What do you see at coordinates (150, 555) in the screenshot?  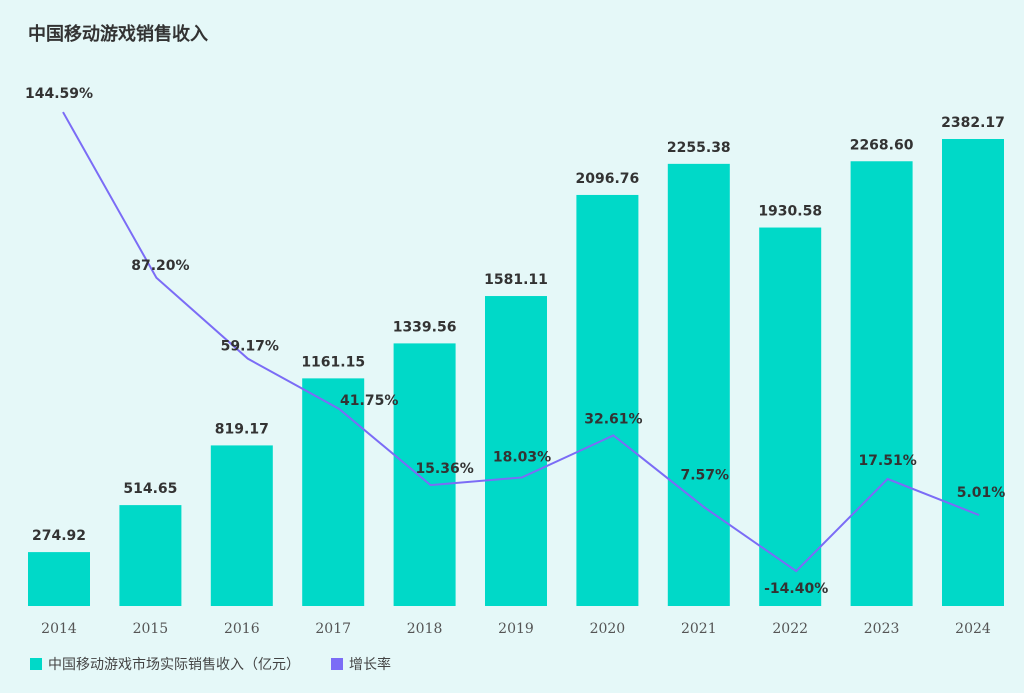 I see `bar-2015` at bounding box center [150, 555].